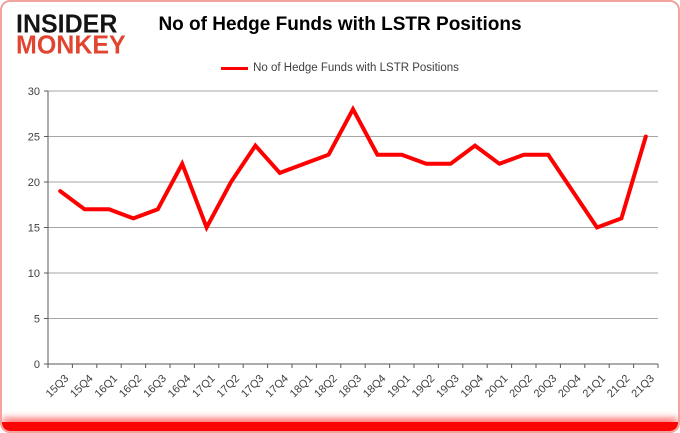  Describe the element at coordinates (497, 387) in the screenshot. I see `x-axis-tick-label: 20Q1` at that location.